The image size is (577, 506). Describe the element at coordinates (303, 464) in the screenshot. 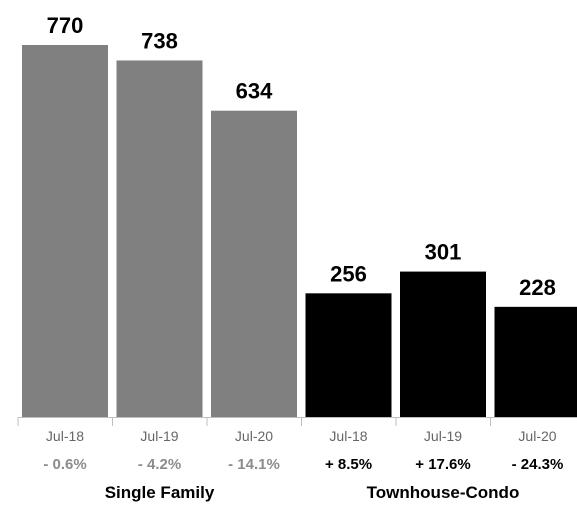

I see `change-labels: - 0.6% - 4.2% - 14.1% + 8.5% + 17.6% - 24.3%` at that location.